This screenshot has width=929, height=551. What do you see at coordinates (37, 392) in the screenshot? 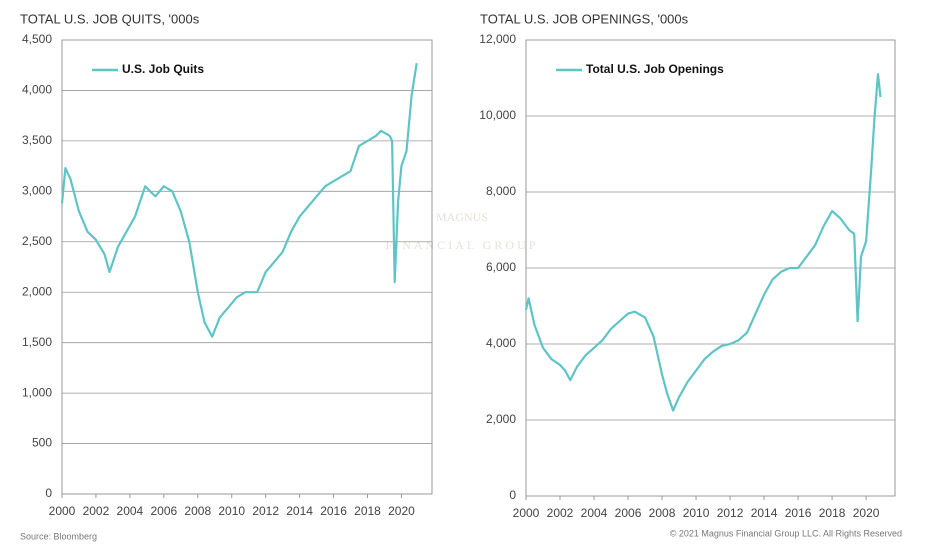
I see `y-tick-label: 1,000` at bounding box center [37, 392].